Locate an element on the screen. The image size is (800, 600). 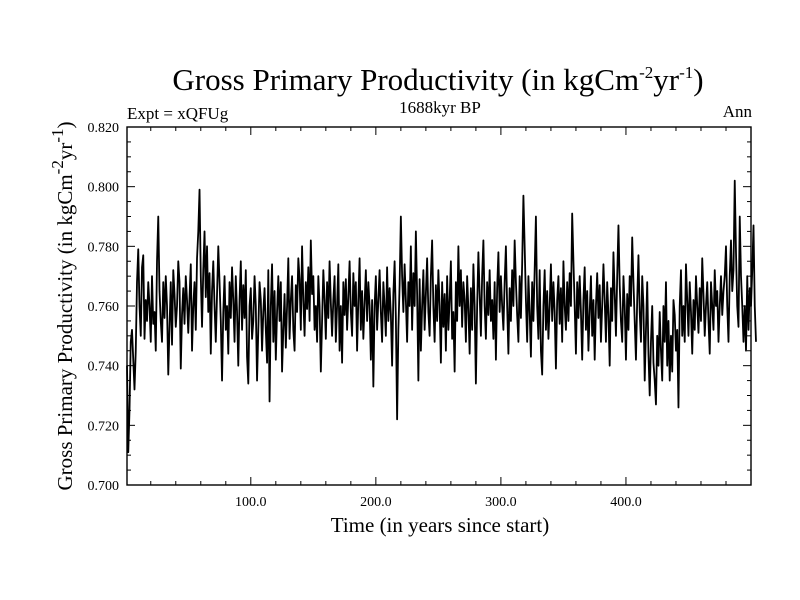
title-superscript-2: -1 is located at coordinates (686, 72).